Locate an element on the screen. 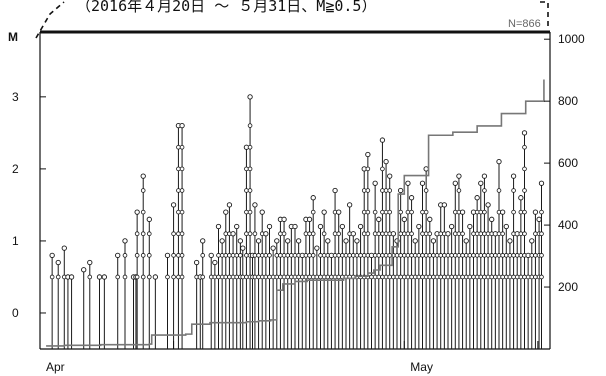  y2-tick-label: 200 is located at coordinates (568, 287).